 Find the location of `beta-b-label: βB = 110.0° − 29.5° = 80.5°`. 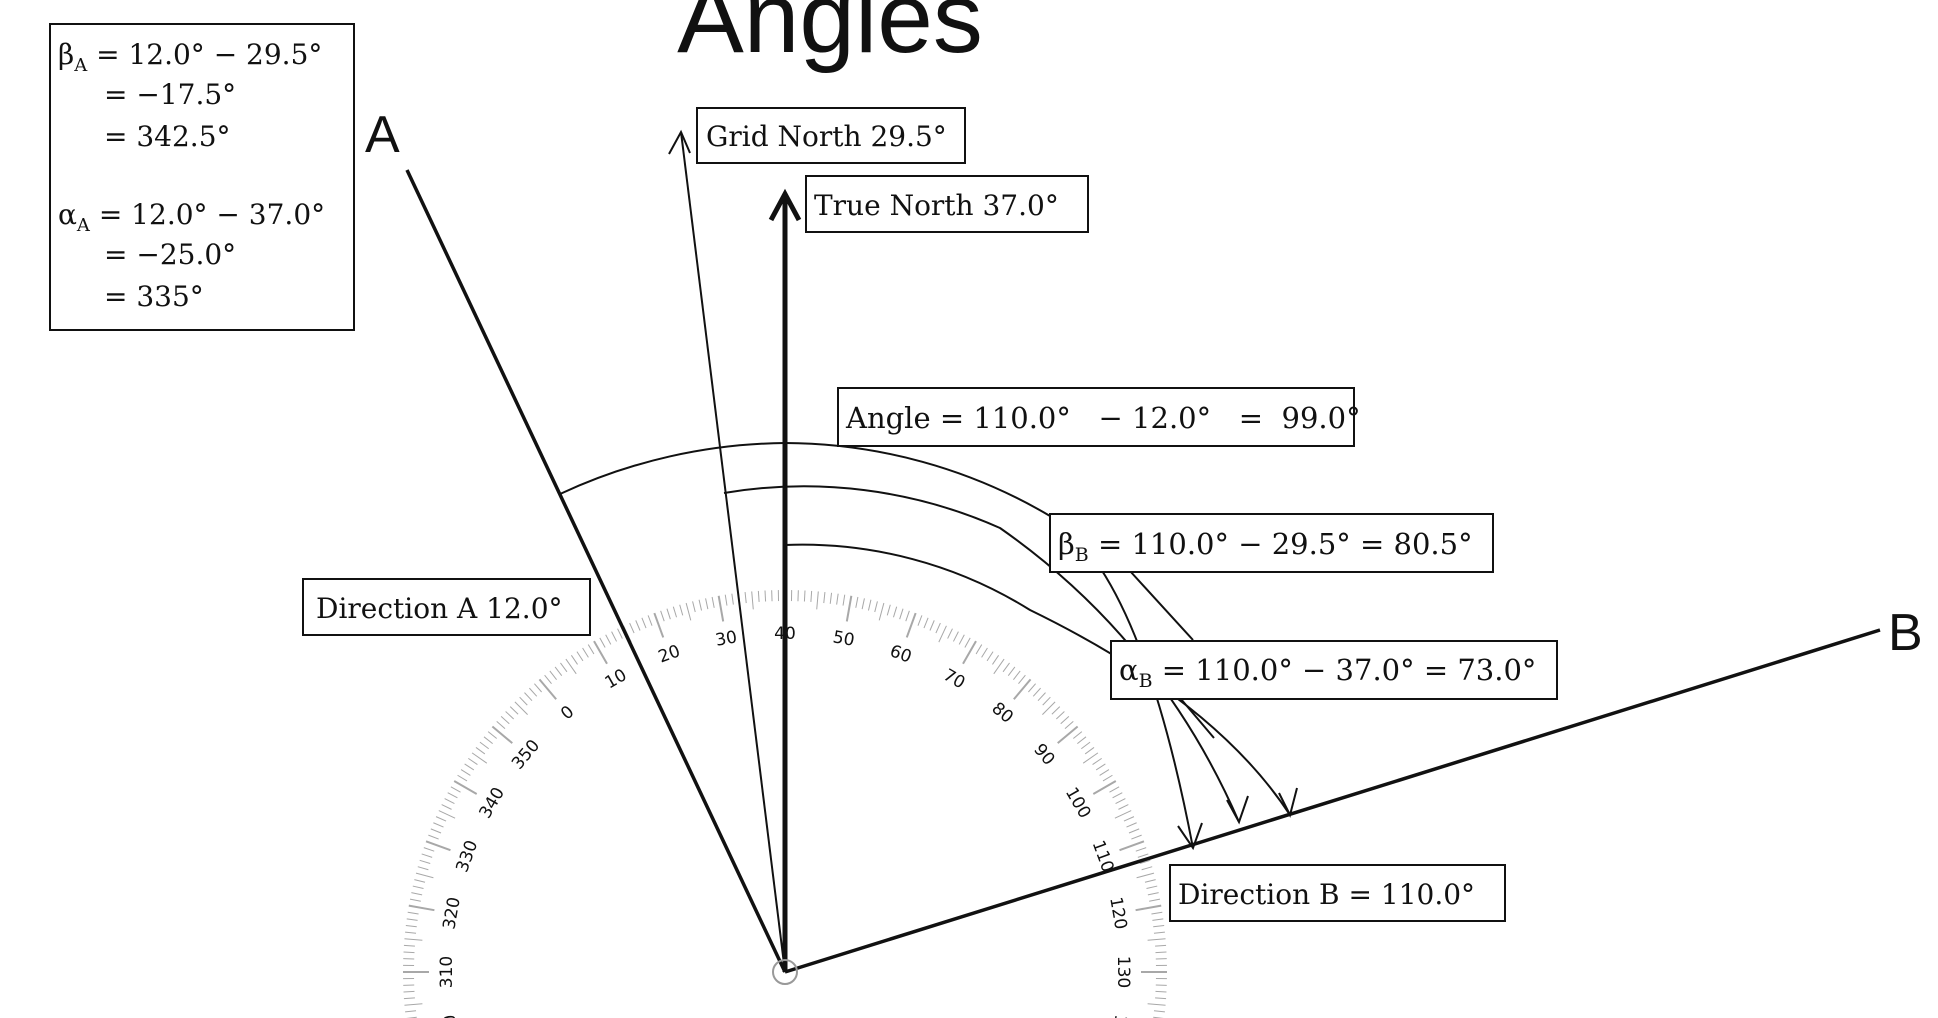

beta-b-label: βB = 110.0° − 29.5° = 80.5° is located at coordinates (1271, 543).